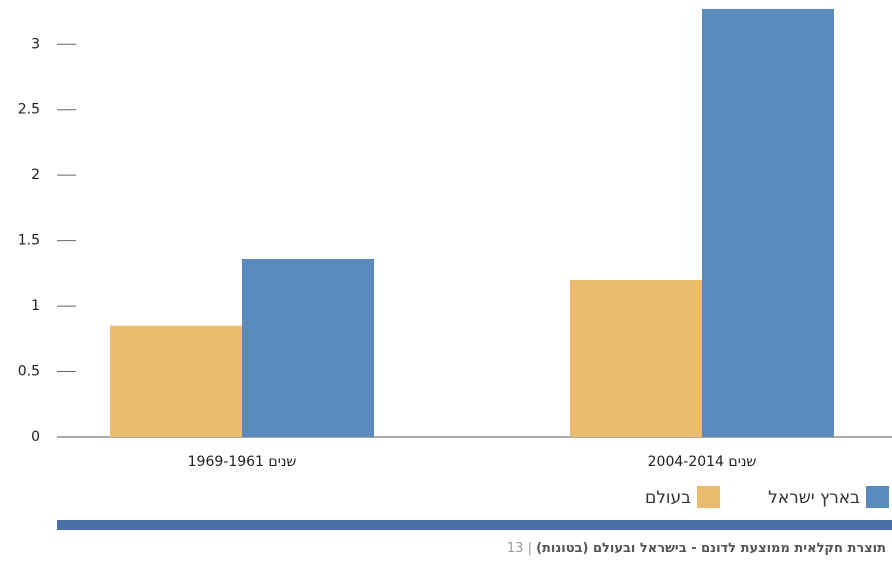  I want to click on y-tick-label: 2.5, so click(29, 110).